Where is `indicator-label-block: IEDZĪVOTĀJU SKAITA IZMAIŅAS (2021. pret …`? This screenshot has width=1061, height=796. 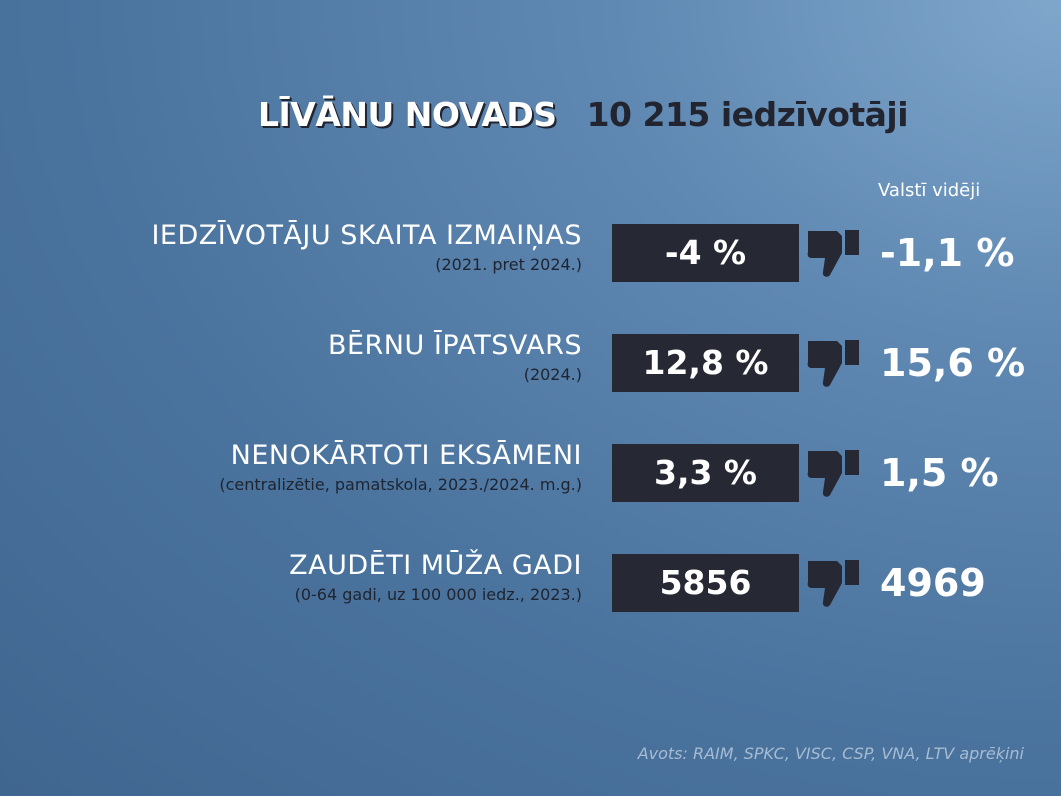 indicator-label-block: IEDZĪVOTĀJU SKAITA IZMAIŅAS (2021. pret … is located at coordinates (366, 247).